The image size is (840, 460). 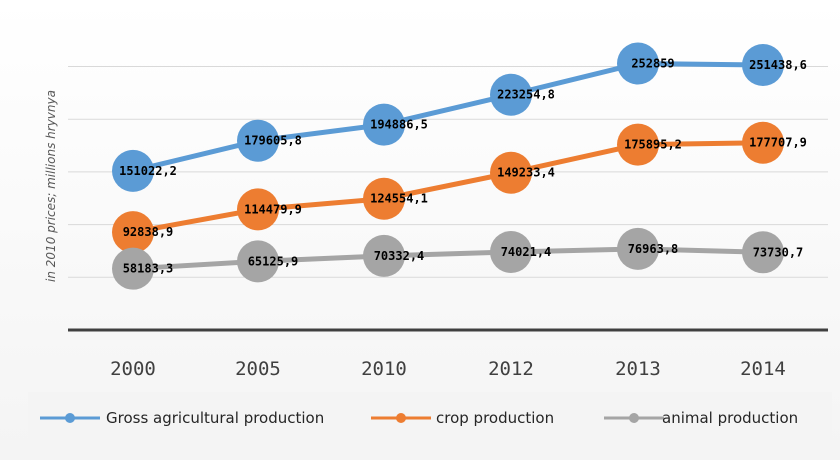 I want to click on data-label: 114479,9, so click(x=273, y=209).